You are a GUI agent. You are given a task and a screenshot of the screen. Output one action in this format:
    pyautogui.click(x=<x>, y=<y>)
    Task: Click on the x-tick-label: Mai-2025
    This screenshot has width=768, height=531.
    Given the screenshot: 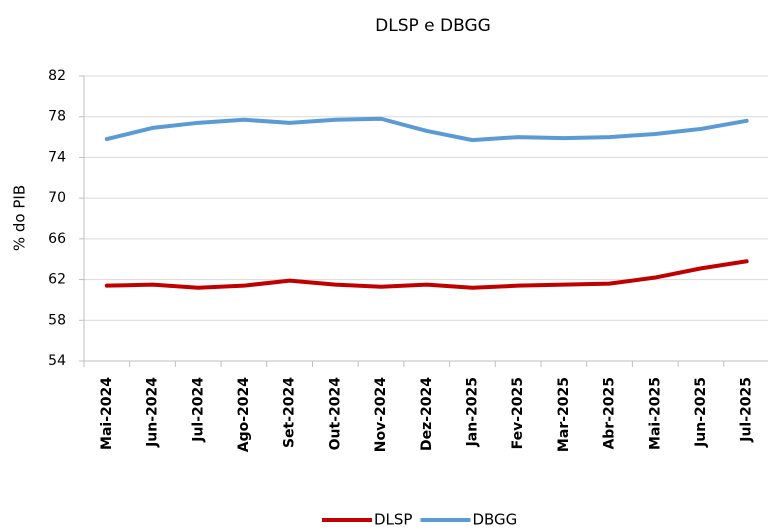 What is the action you would take?
    pyautogui.click(x=655, y=413)
    